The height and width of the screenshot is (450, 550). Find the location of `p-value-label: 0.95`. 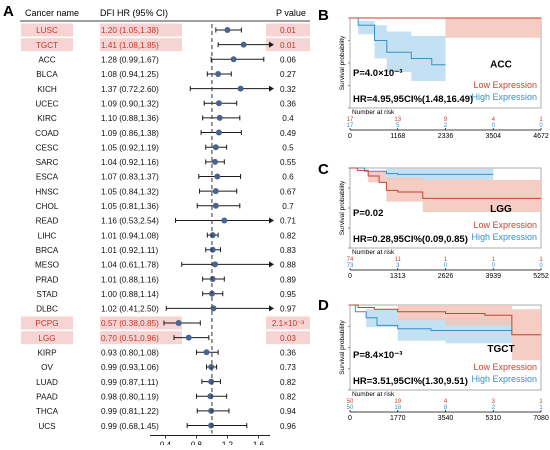

p-value-label: 0.95 is located at coordinates (288, 294).